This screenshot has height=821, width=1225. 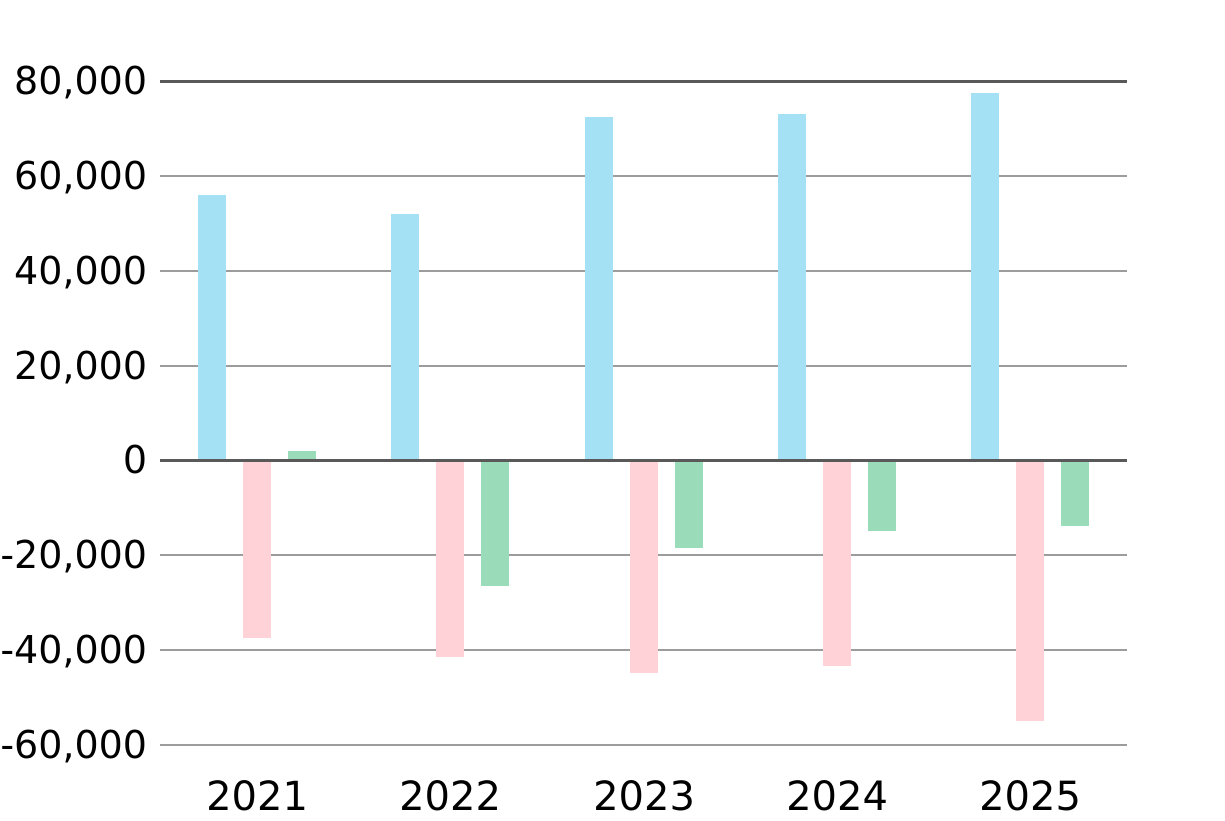 What do you see at coordinates (599, 289) in the screenshot?
I see `bar-blue-2023` at bounding box center [599, 289].